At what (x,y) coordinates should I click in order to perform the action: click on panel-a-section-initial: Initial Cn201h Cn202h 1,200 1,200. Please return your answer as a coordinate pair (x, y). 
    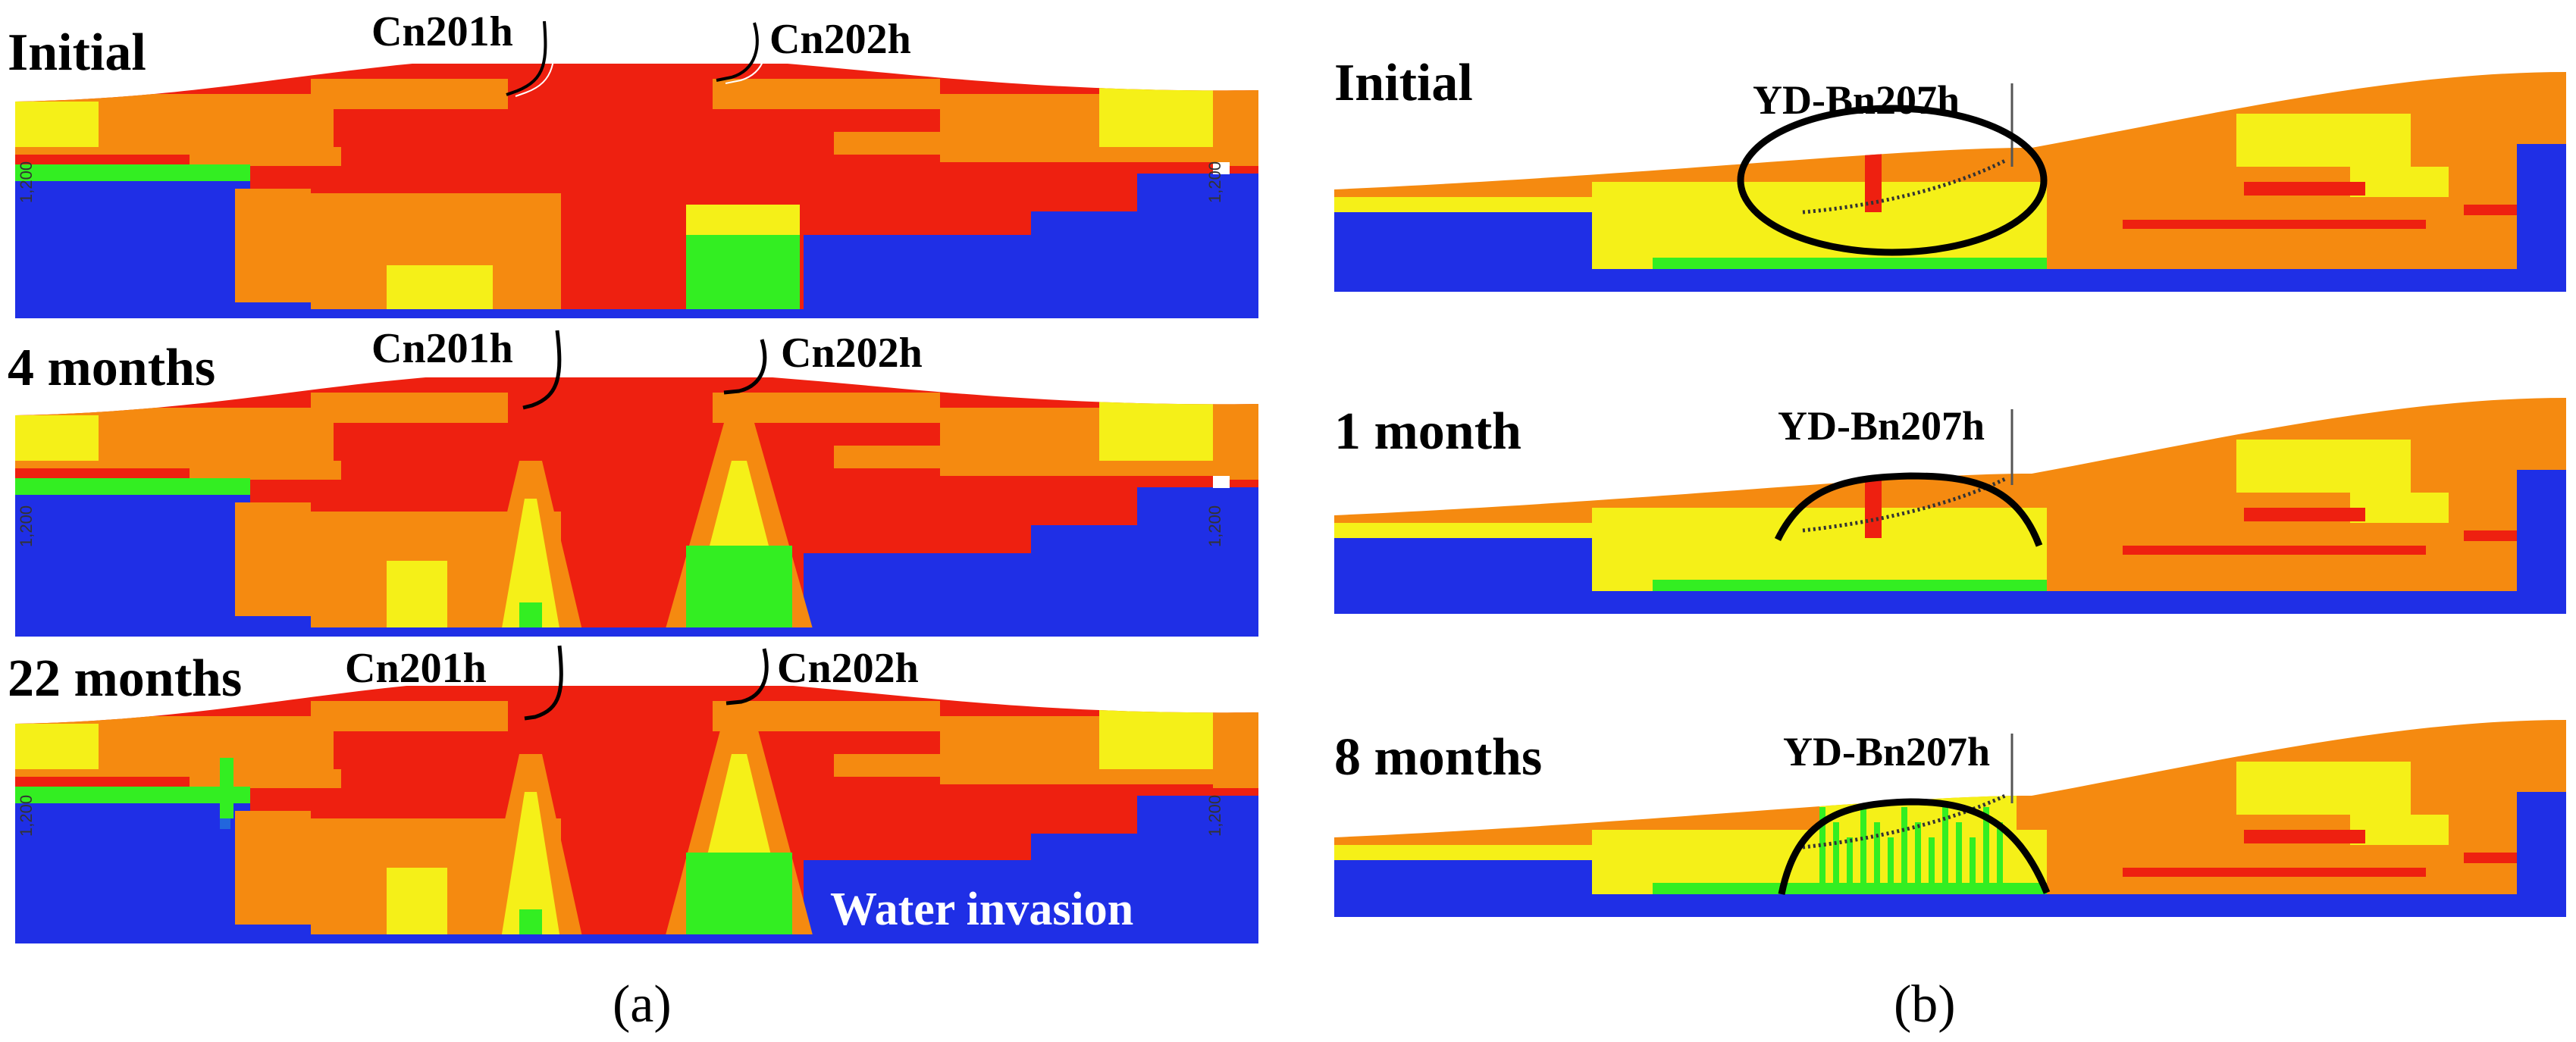
    Looking at the image, I should click on (633, 163).